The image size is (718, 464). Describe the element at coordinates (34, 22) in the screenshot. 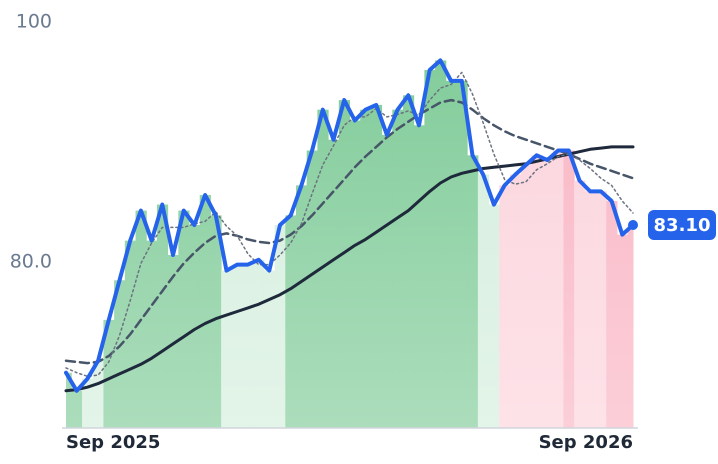

I see `y-tick-label: 100` at that location.